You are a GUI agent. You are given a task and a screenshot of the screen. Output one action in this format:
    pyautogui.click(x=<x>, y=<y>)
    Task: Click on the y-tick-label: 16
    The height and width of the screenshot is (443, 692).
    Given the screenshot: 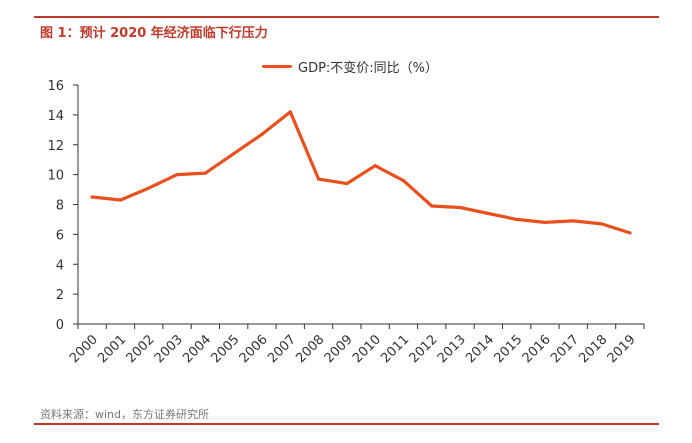 What is the action you would take?
    pyautogui.click(x=55, y=86)
    